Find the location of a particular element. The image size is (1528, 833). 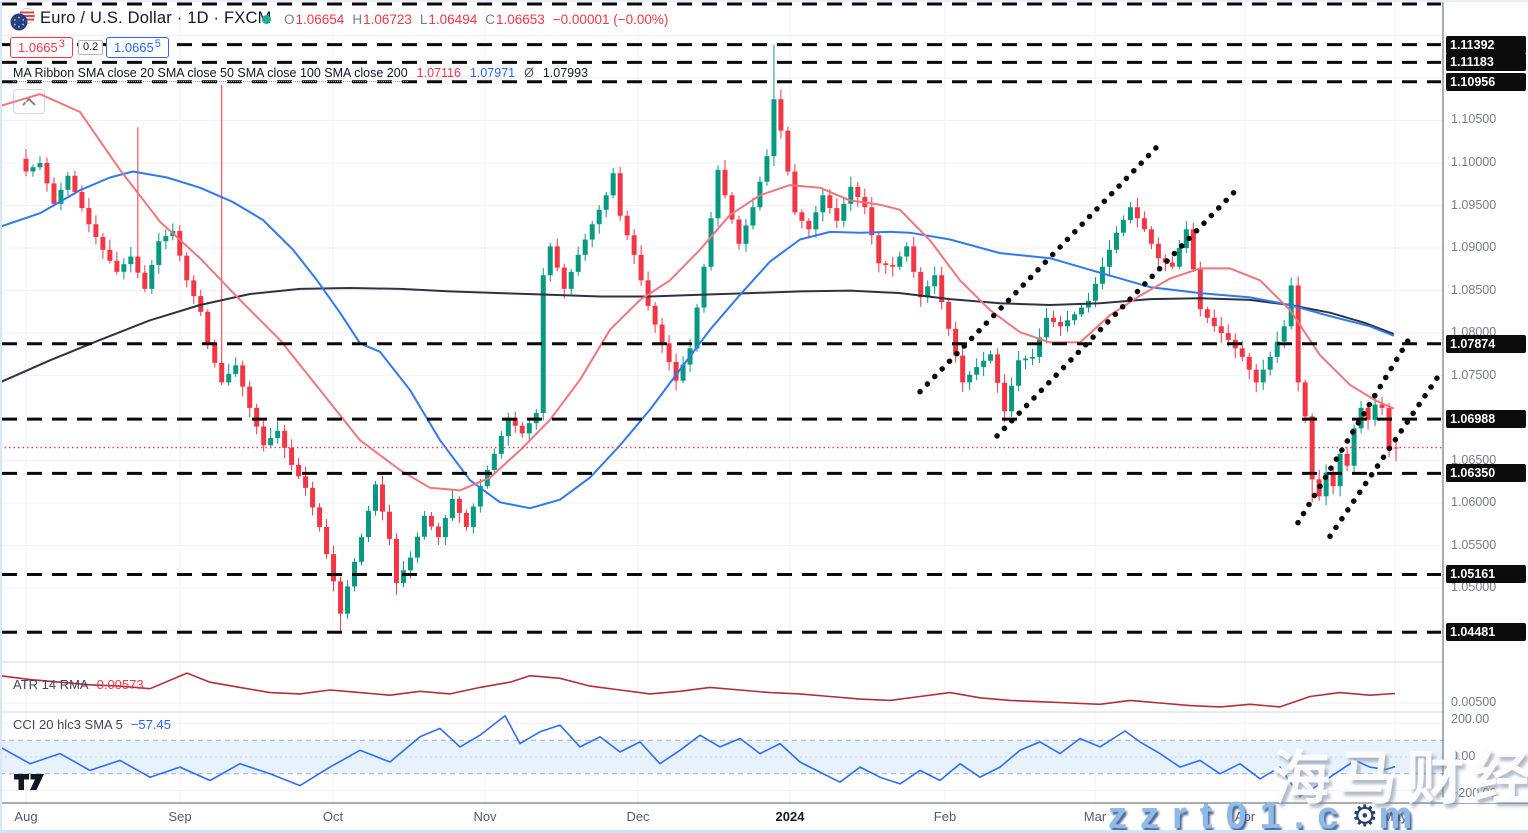

price-tick-label: 1.09500 is located at coordinates (1474, 204).